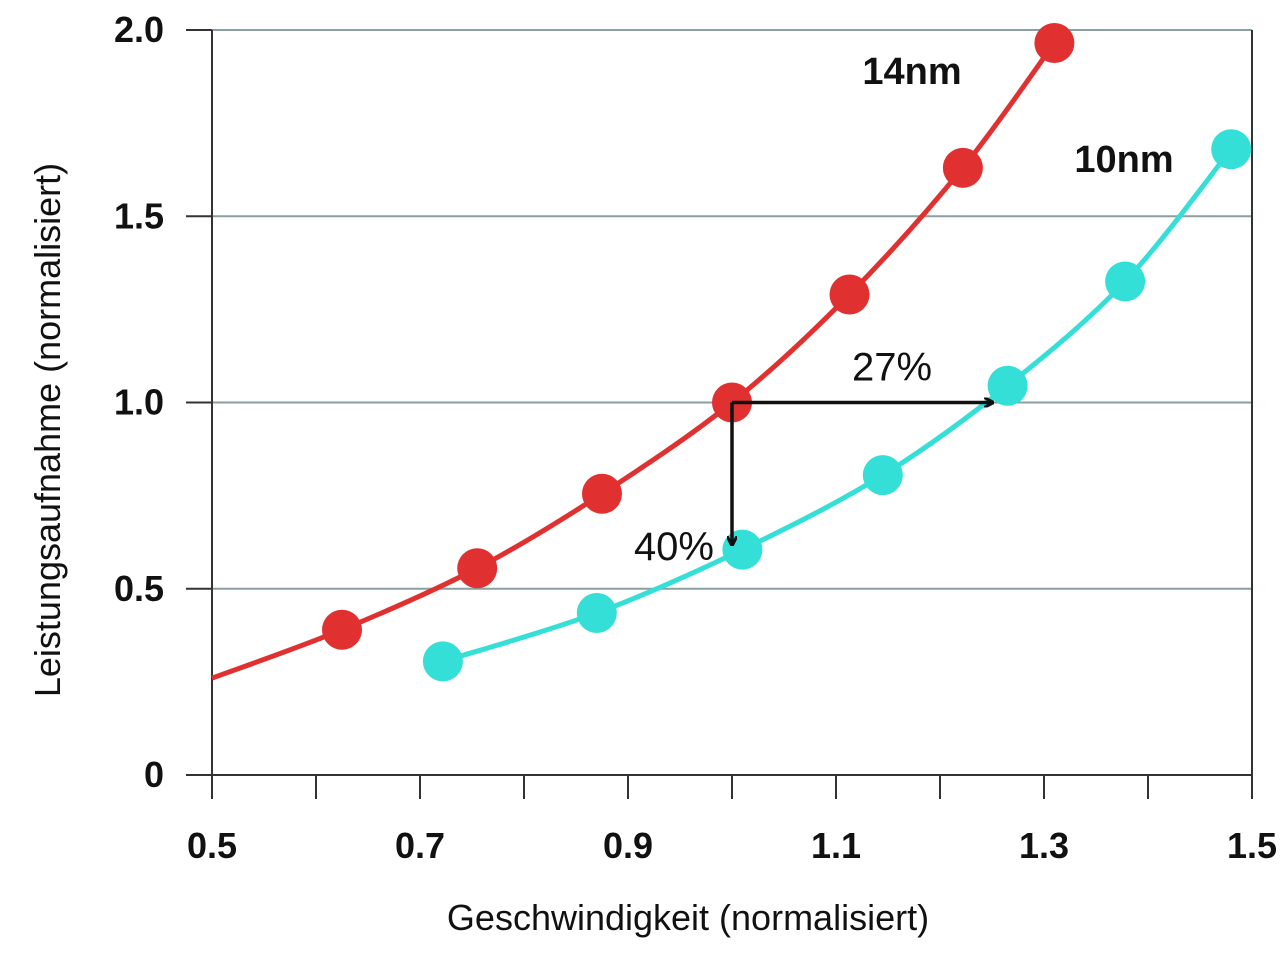  Describe the element at coordinates (47, 430) in the screenshot. I see `y-axis-title: Leistungsaufnahme (normalisiert)` at that location.